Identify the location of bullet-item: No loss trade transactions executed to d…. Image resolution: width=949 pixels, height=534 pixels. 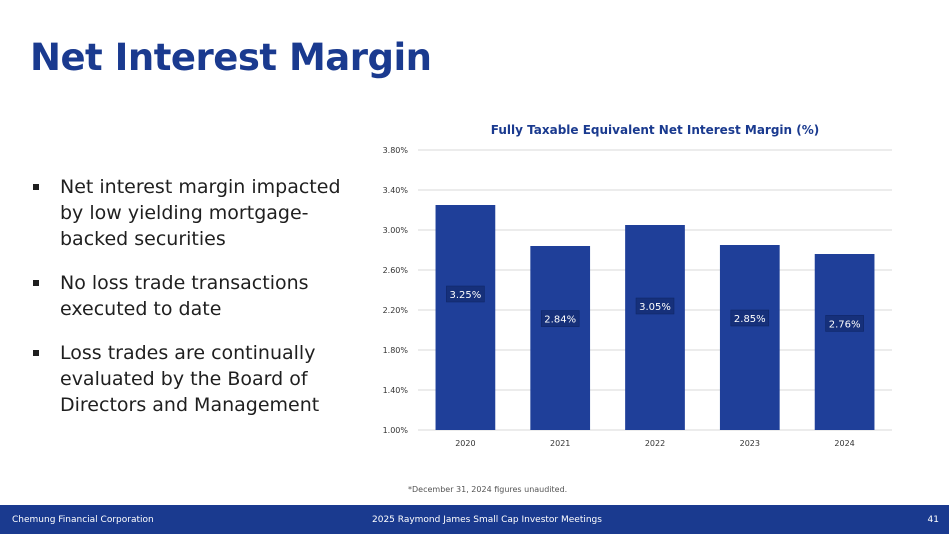
(195, 296).